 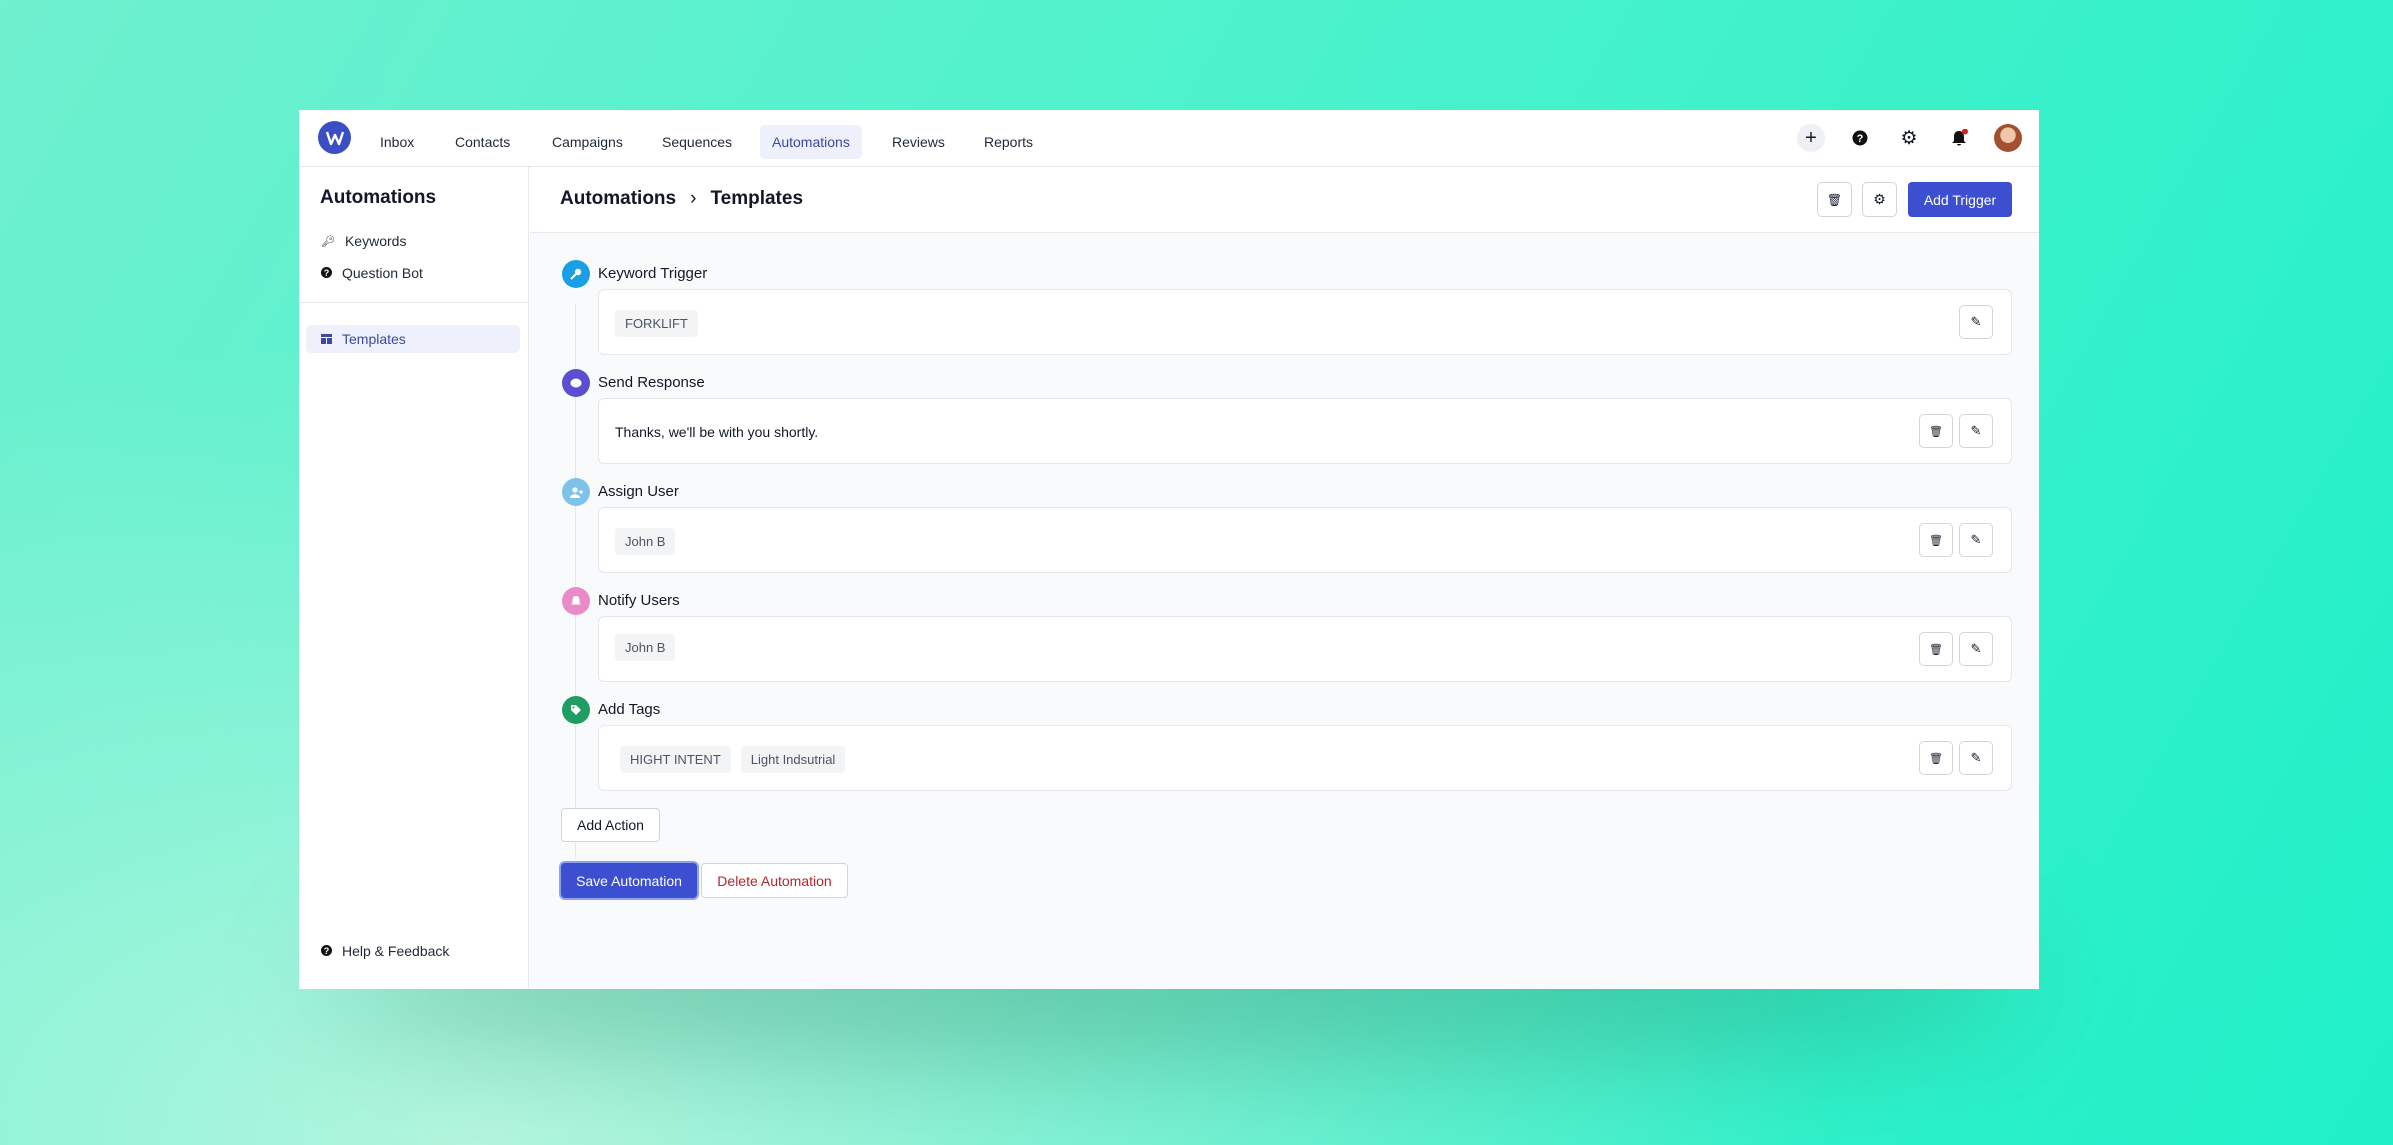 I want to click on nav-campaigns: Campaigns, so click(x=587, y=142).